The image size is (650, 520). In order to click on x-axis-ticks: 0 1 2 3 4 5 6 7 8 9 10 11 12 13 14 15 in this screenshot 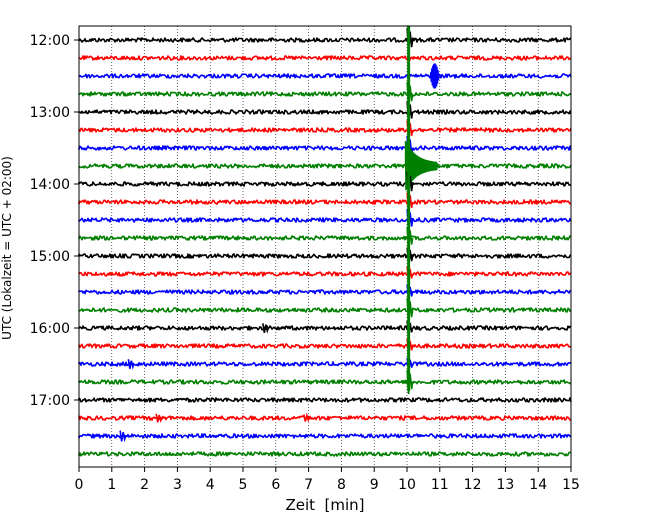, I will do `click(327, 480)`.